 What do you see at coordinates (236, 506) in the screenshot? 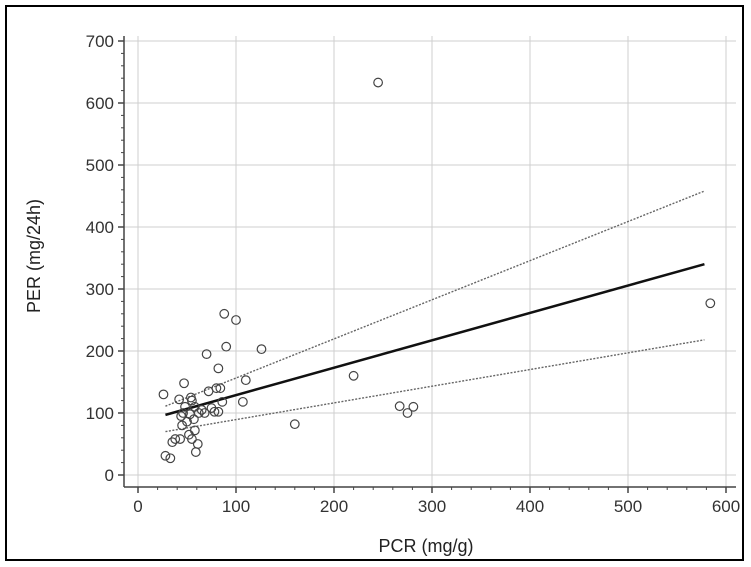
I see `x-tick-label: 100` at bounding box center [236, 506].